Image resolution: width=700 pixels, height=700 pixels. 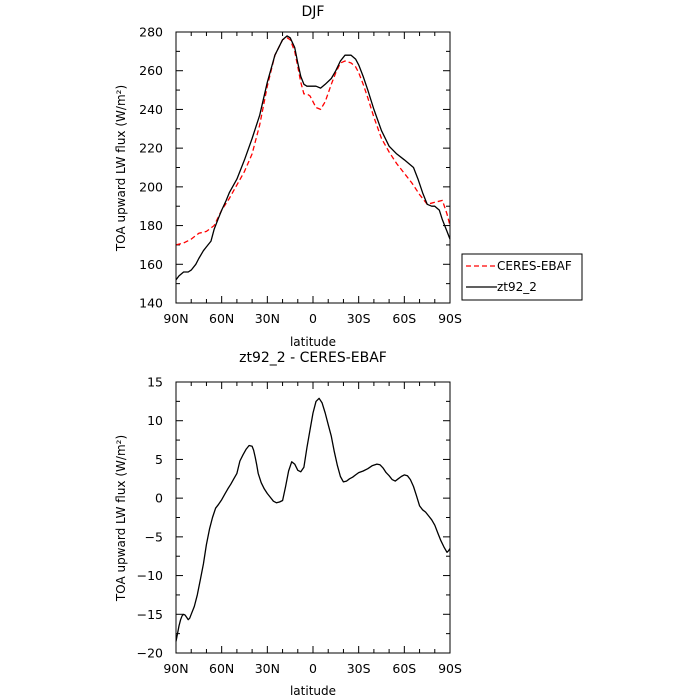 What do you see at coordinates (313, 318) in the screenshot?
I see `top-xtick-label: 0` at bounding box center [313, 318].